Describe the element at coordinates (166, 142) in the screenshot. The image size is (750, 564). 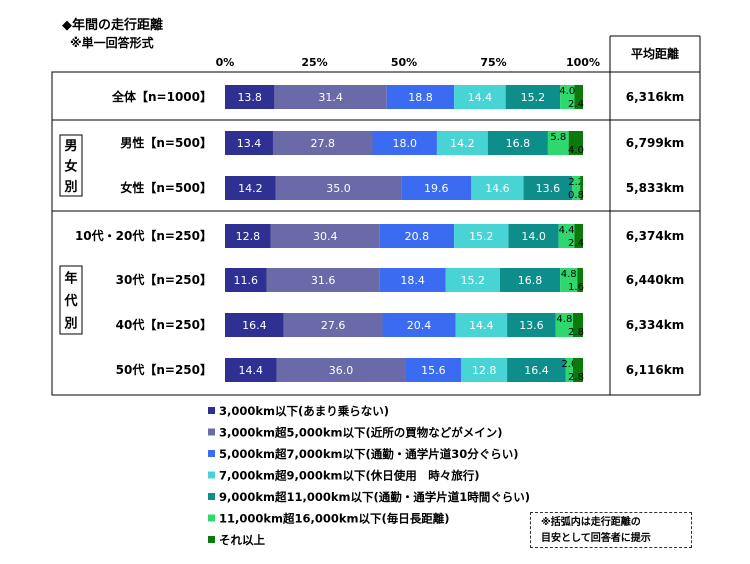
I see `category-label: 男性【n=500】` at that location.